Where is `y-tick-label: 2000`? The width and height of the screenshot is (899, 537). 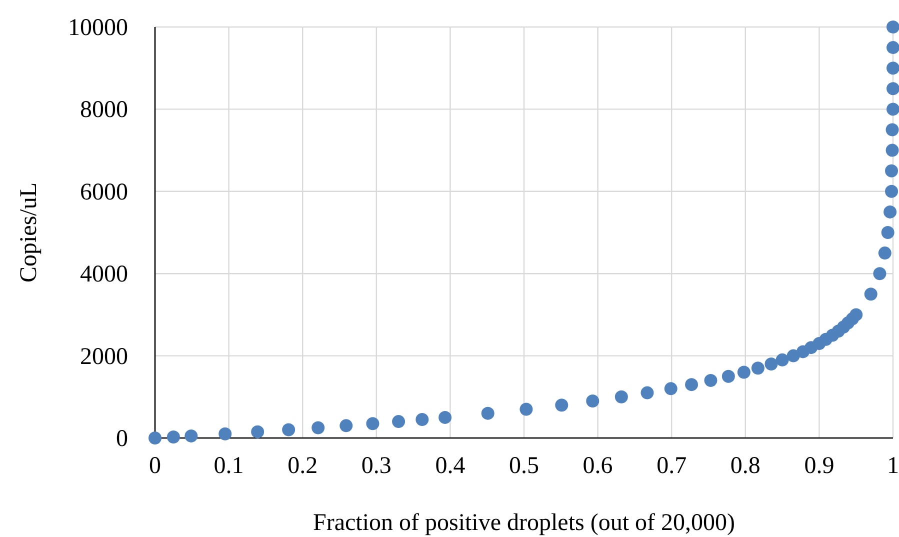 y-tick-label: 2000 is located at coordinates (104, 357).